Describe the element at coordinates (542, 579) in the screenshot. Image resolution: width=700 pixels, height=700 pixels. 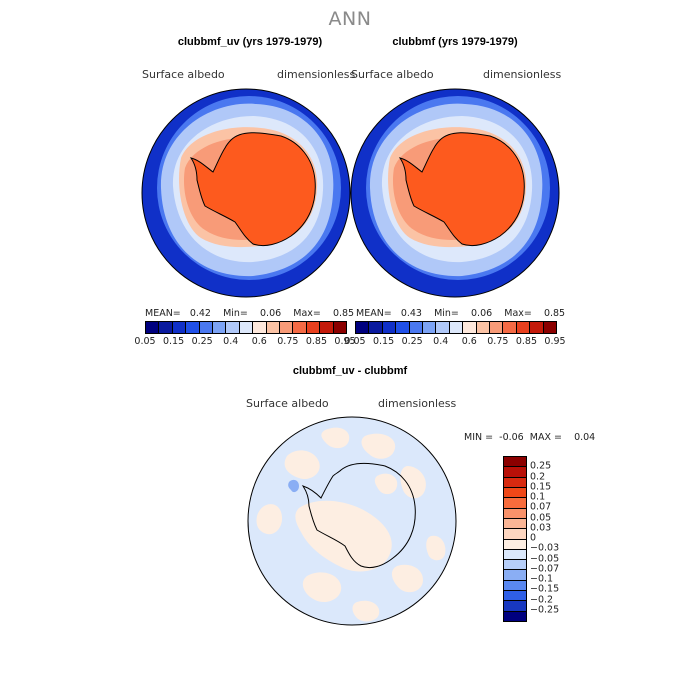
I see `colorbar-tick-label: −0.1` at that location.